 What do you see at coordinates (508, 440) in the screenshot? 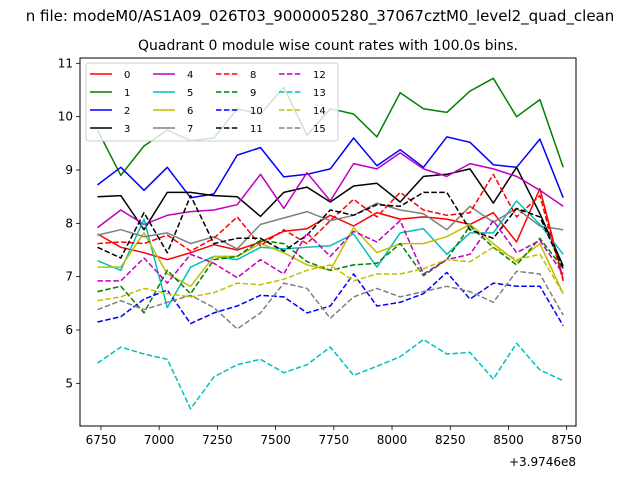
I see `x-tick-label: 8500` at bounding box center [508, 440].